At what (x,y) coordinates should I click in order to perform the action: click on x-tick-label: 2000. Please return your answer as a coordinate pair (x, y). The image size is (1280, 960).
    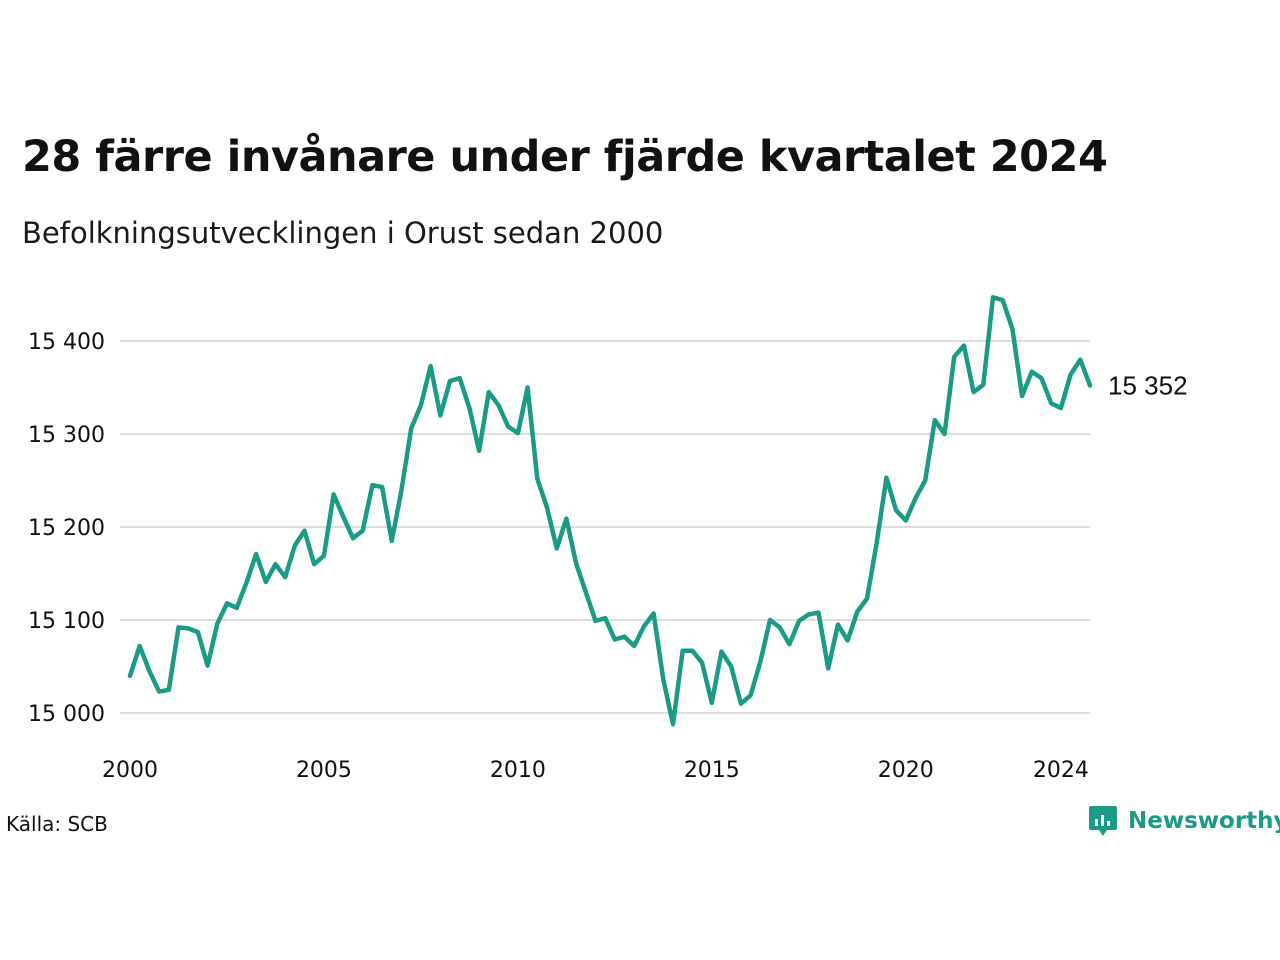
    Looking at the image, I should click on (130, 770).